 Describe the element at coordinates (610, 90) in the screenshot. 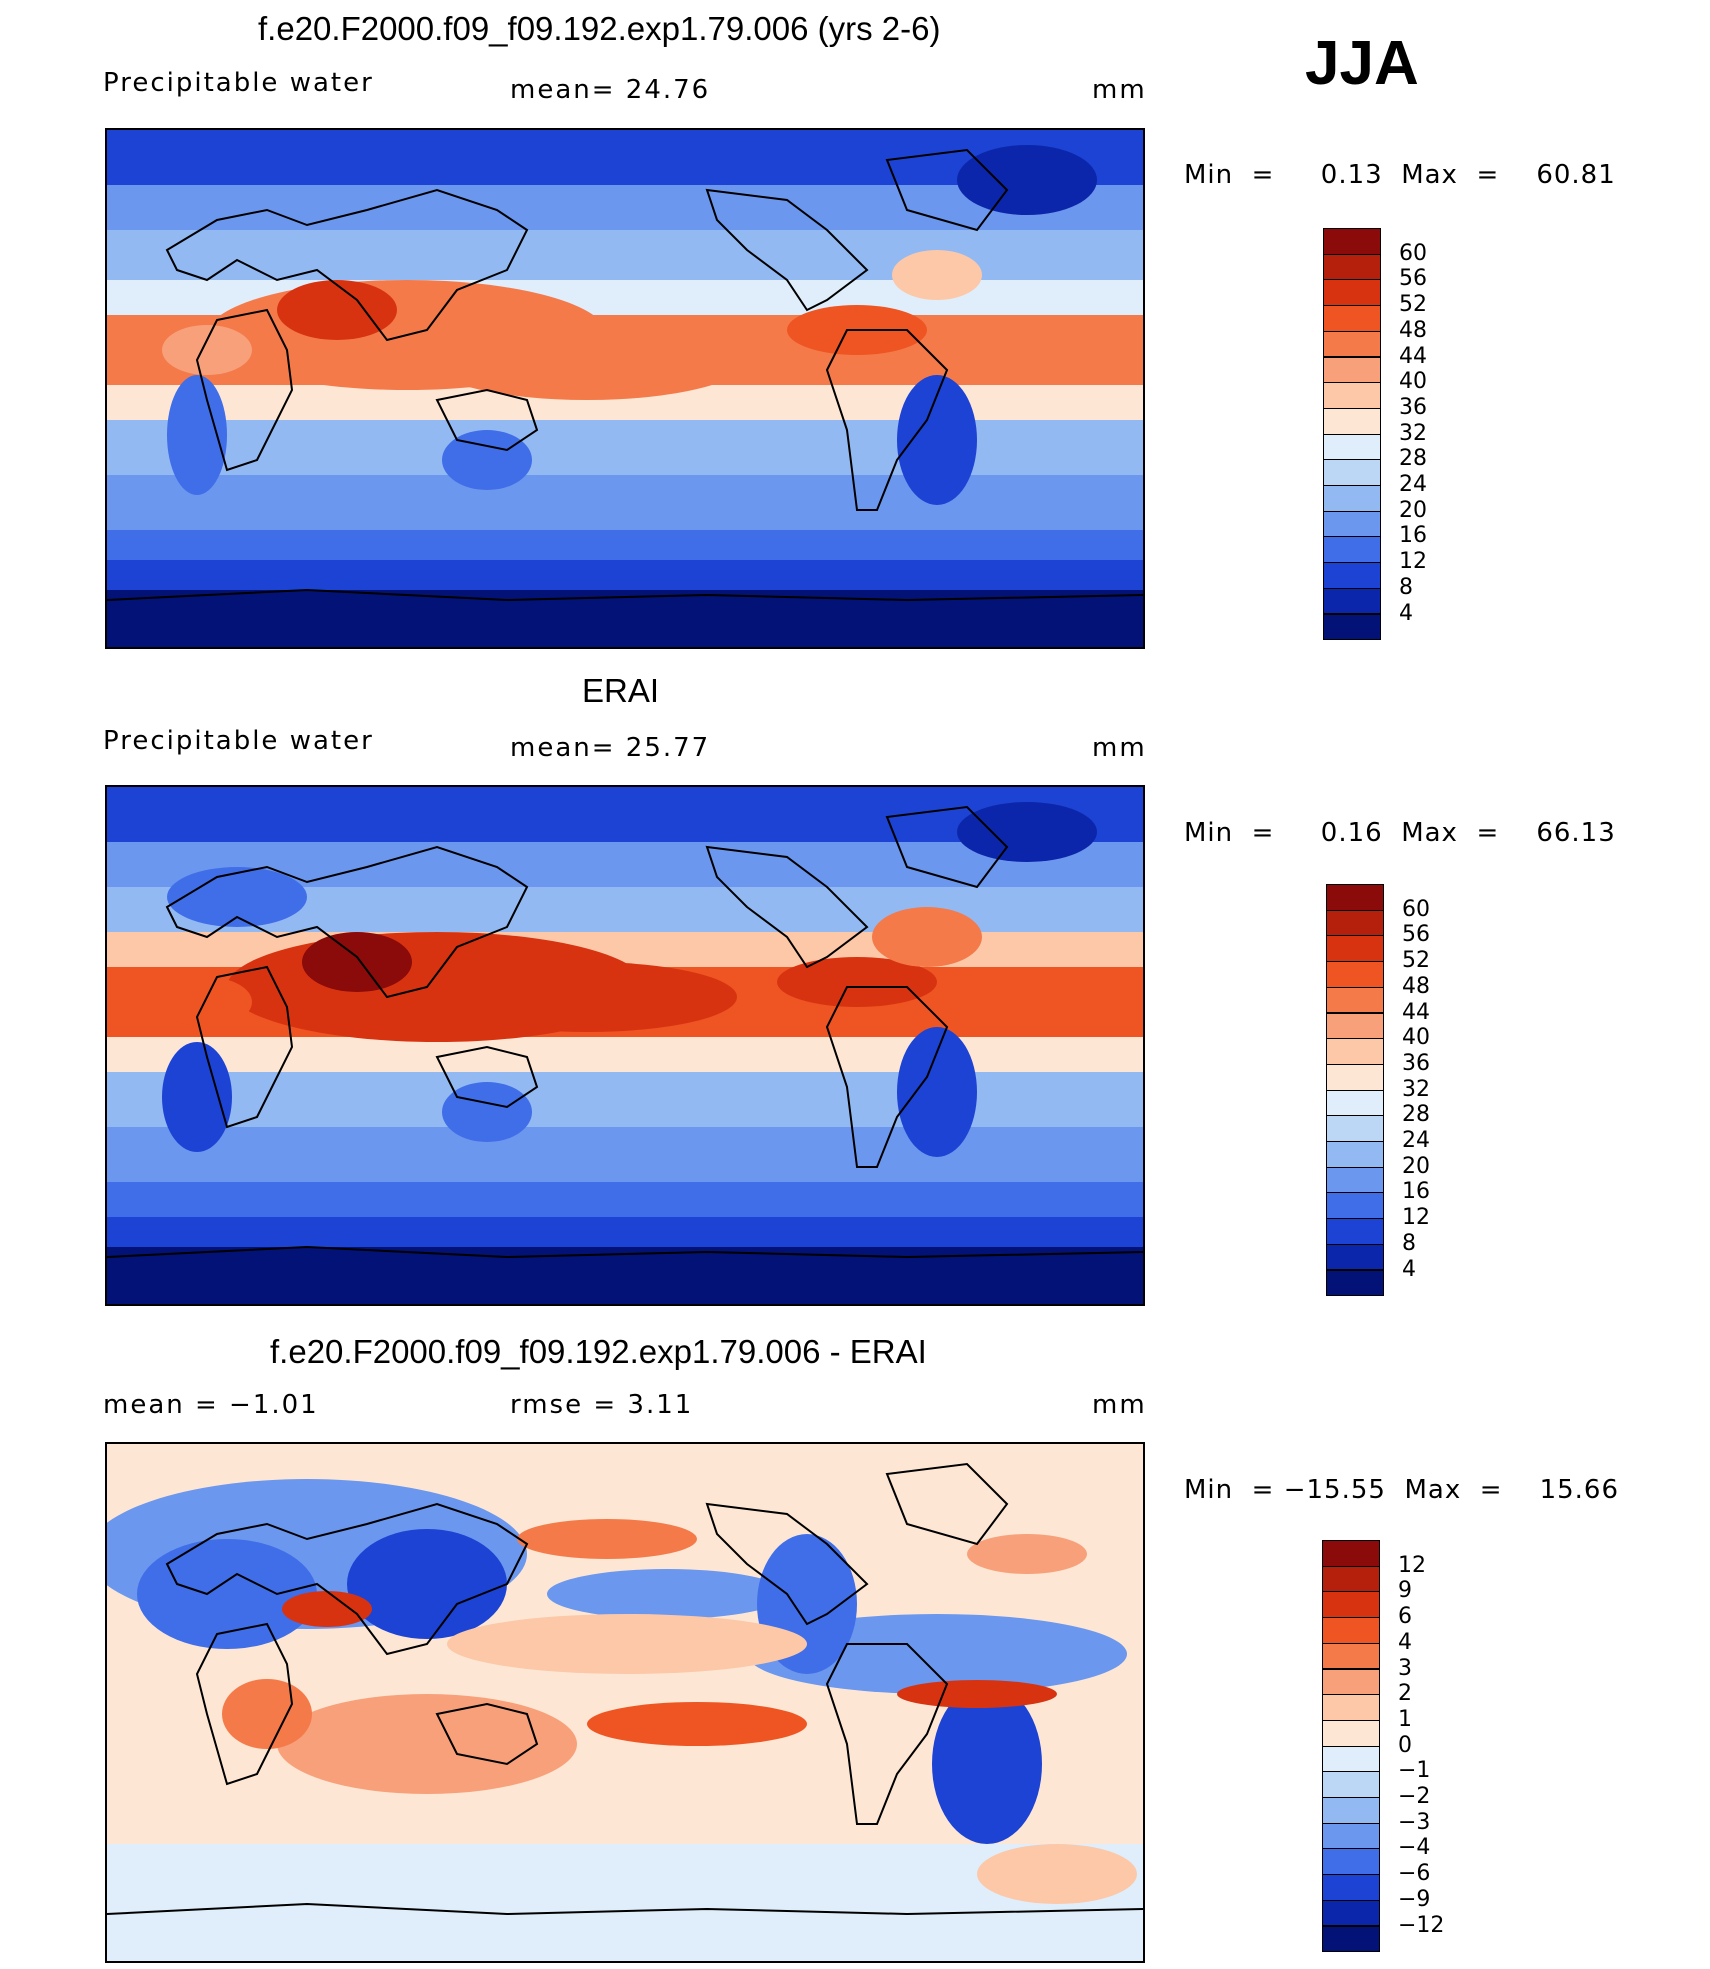

I see `panel-model-mean-label: mean= 24.76` at that location.